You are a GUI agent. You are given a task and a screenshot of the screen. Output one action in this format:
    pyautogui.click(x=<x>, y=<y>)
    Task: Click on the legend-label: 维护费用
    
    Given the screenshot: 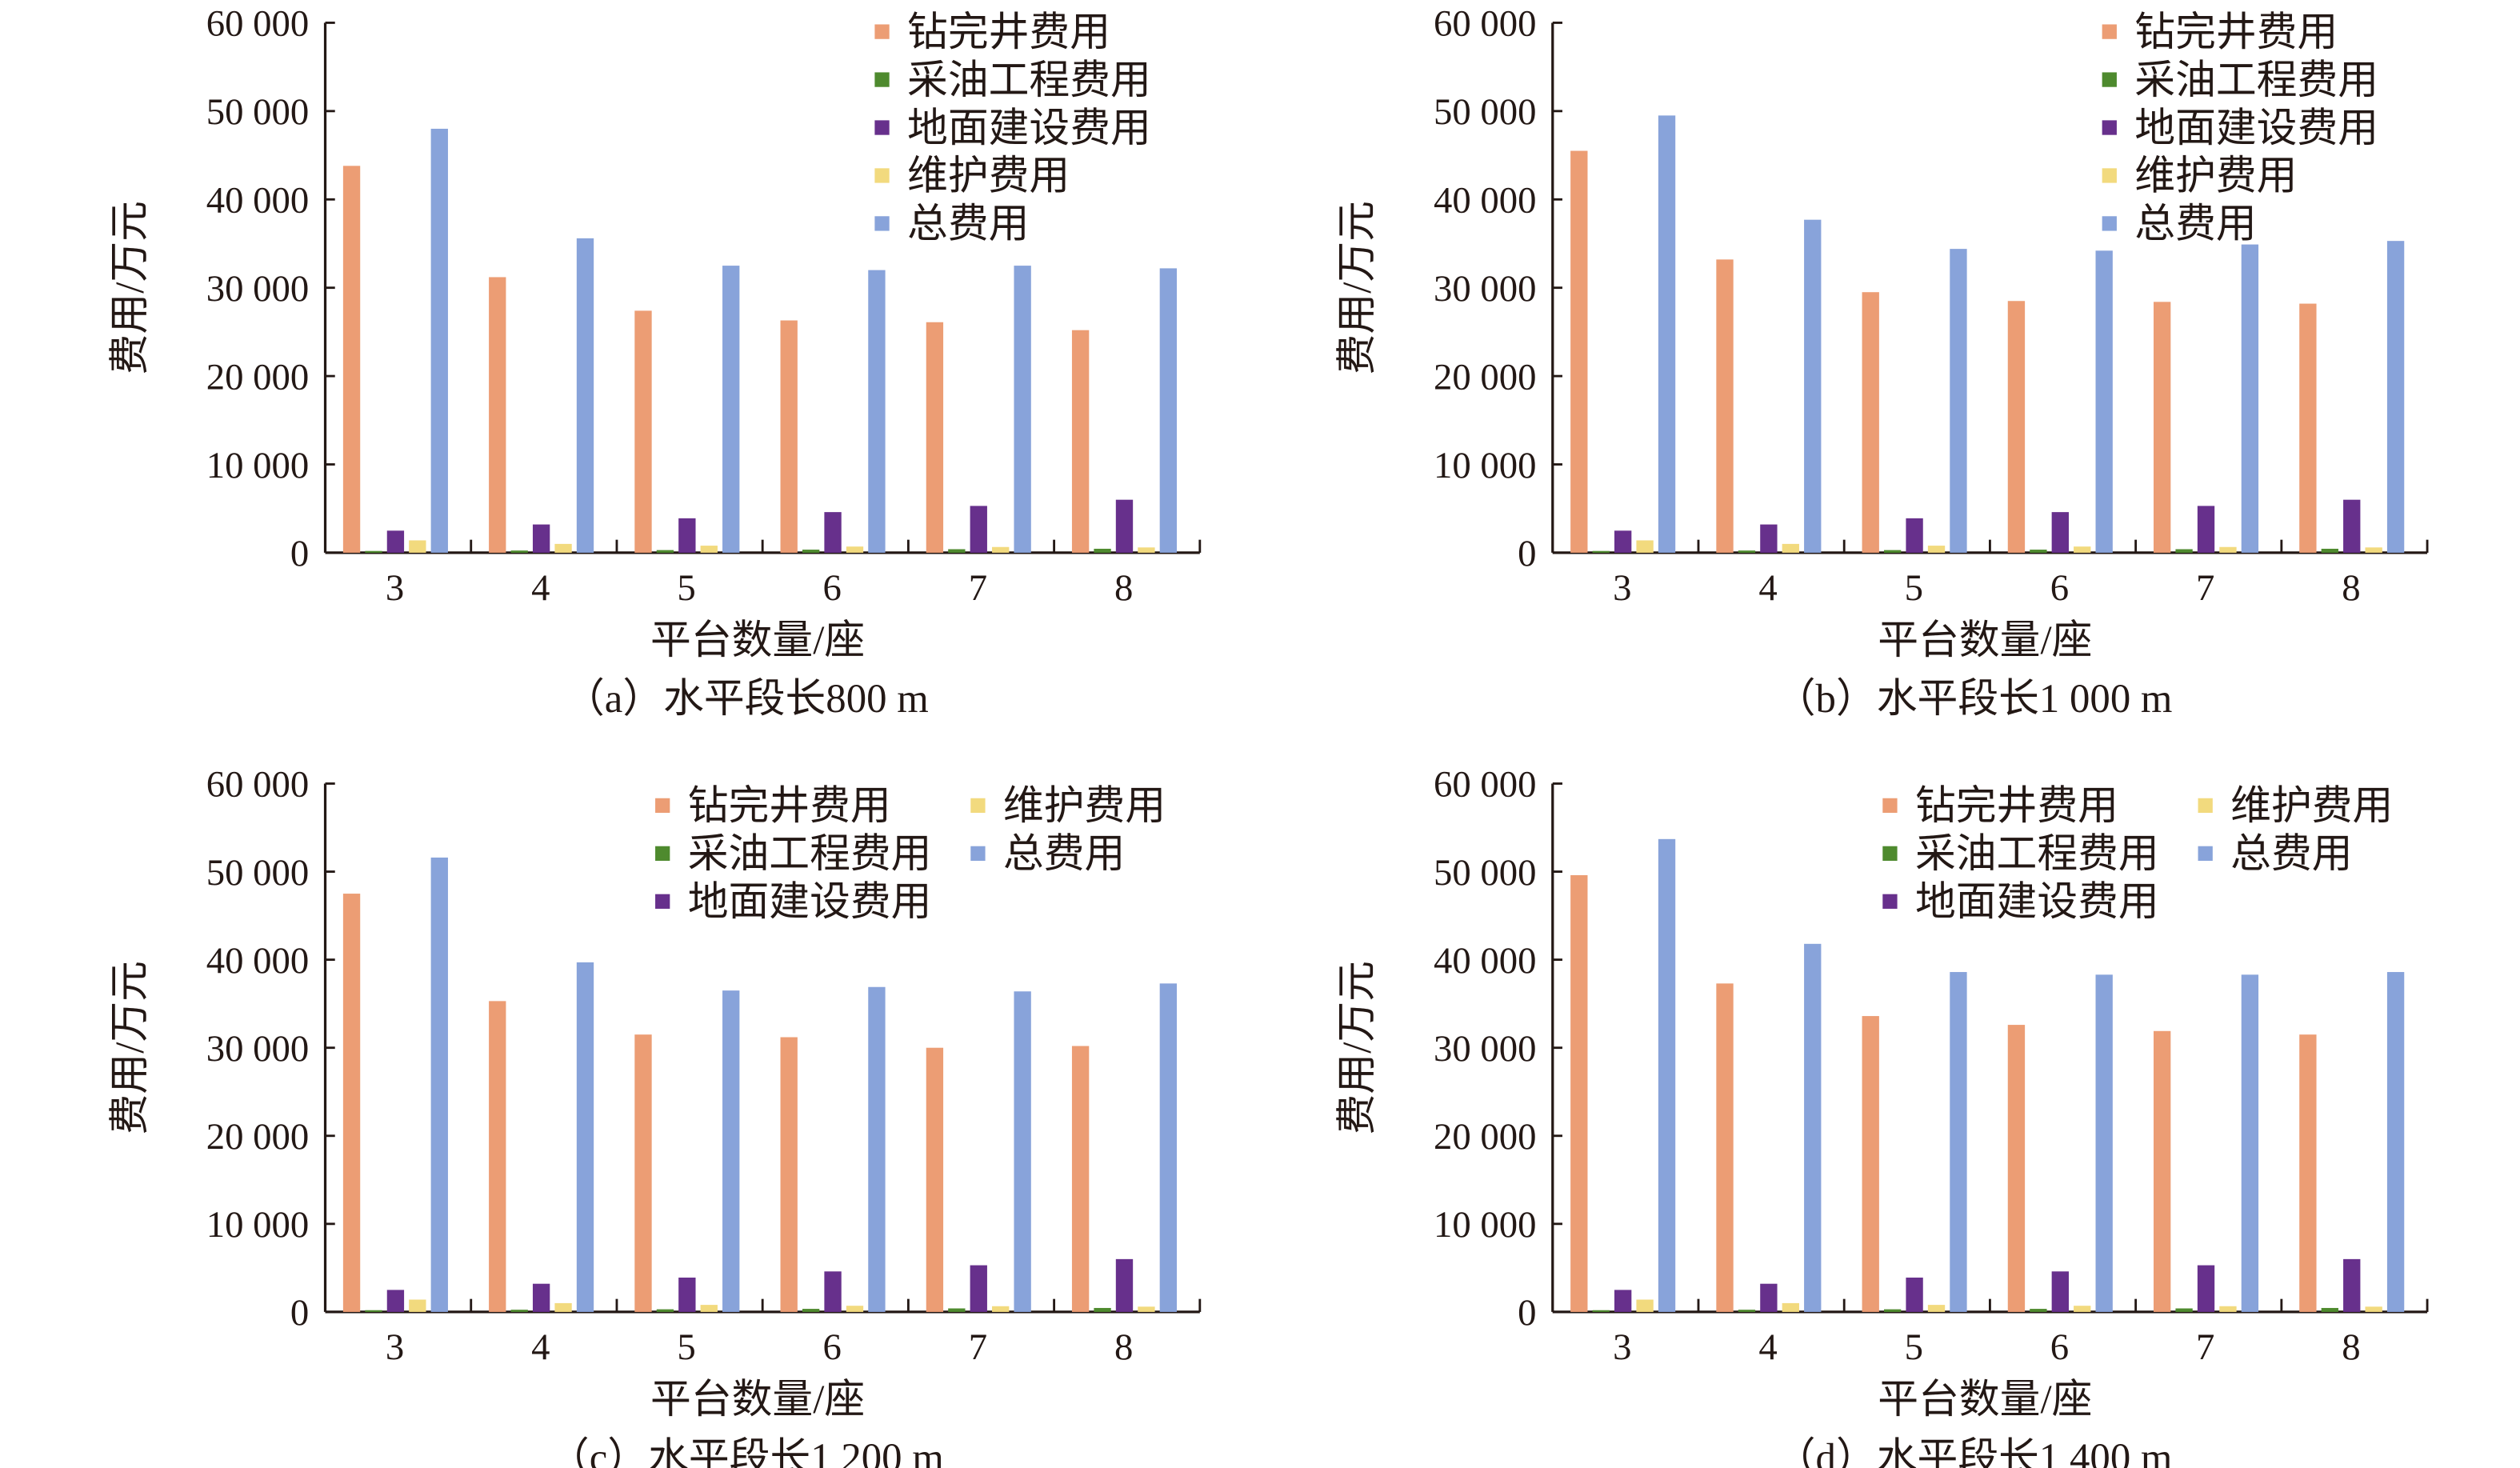 What is the action you would take?
    pyautogui.click(x=2215, y=176)
    